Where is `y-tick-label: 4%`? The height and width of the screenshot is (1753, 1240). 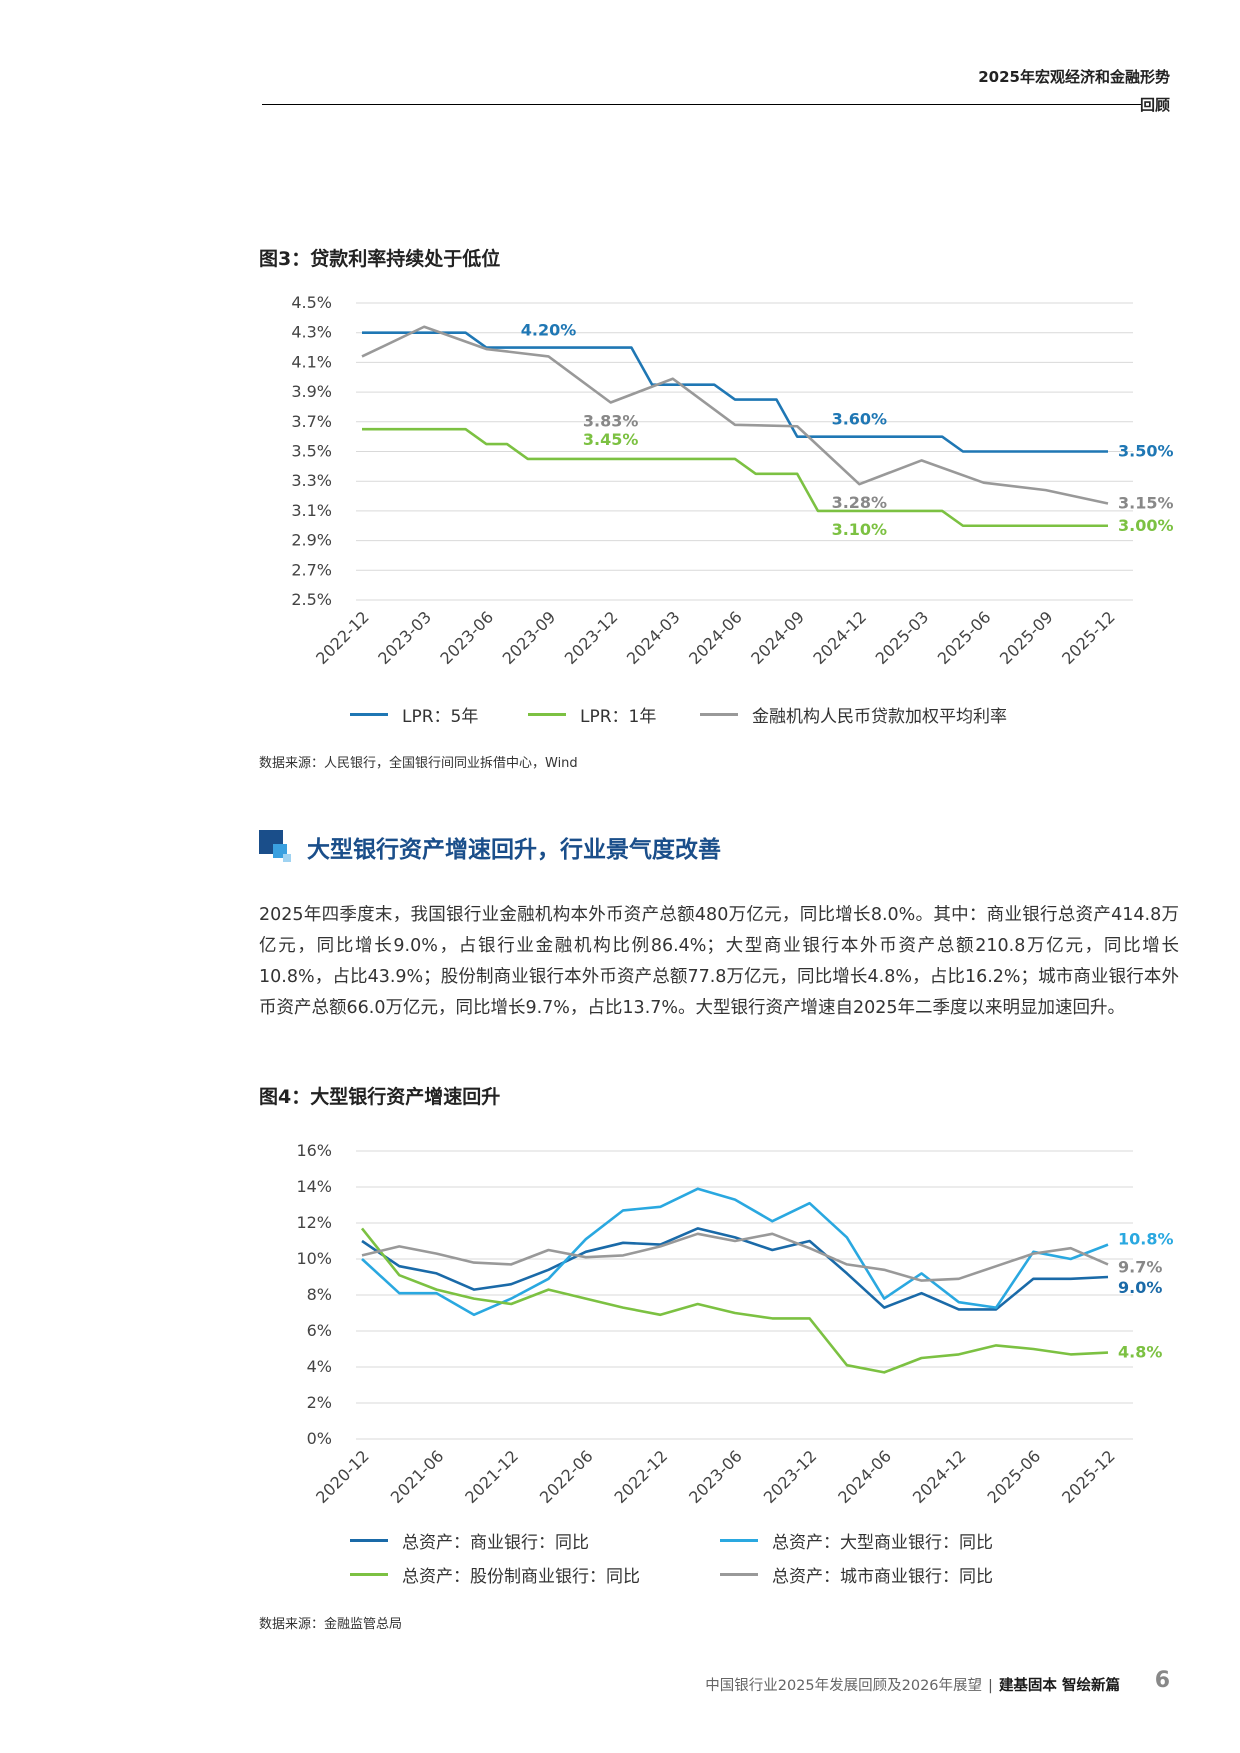
y-tick-label: 4% is located at coordinates (319, 1366).